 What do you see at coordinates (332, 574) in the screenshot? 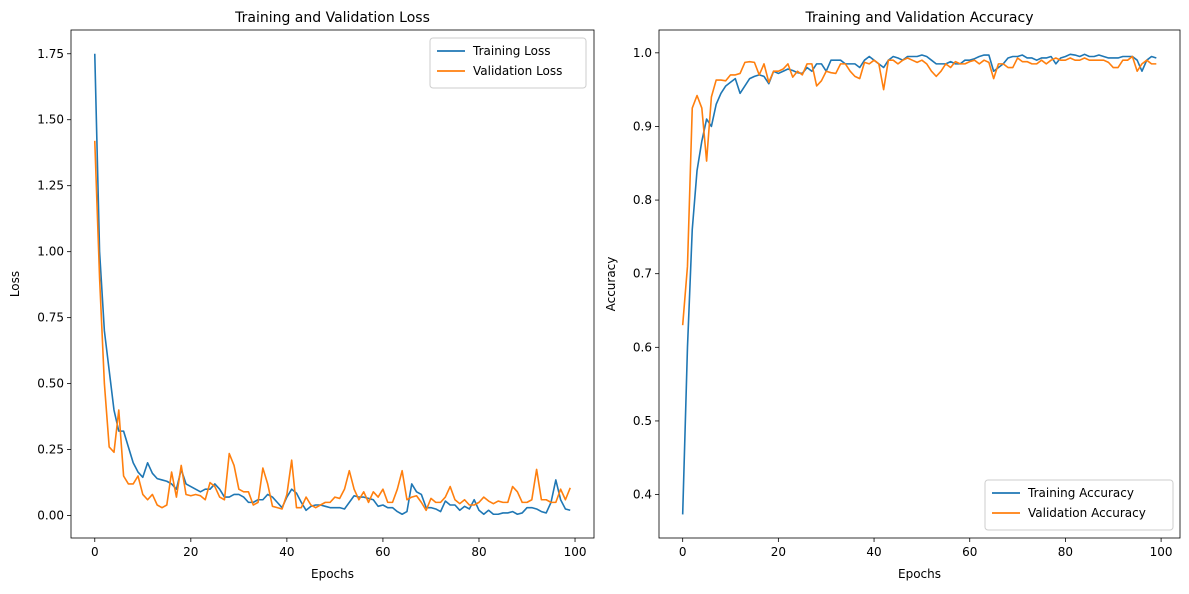
I see `loss-chart-xlabel: Epochs` at bounding box center [332, 574].